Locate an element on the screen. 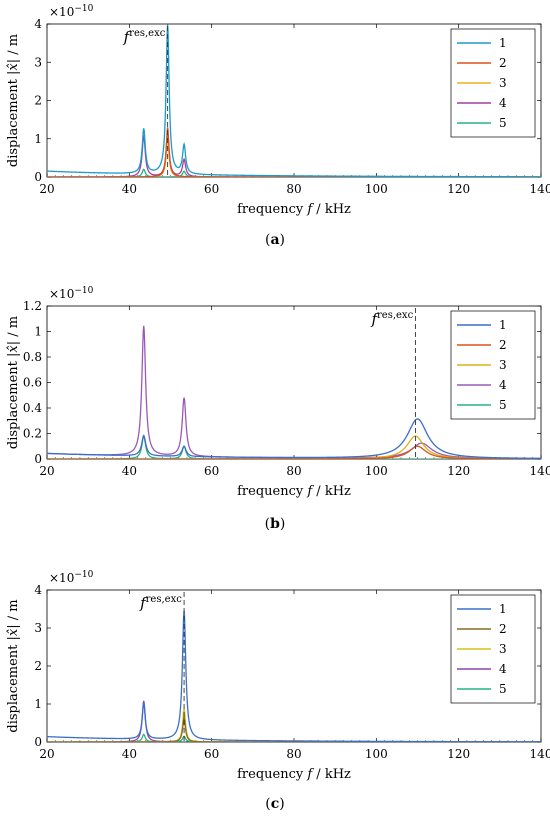 This screenshot has width=550, height=823. curves is located at coordinates (294, 676).